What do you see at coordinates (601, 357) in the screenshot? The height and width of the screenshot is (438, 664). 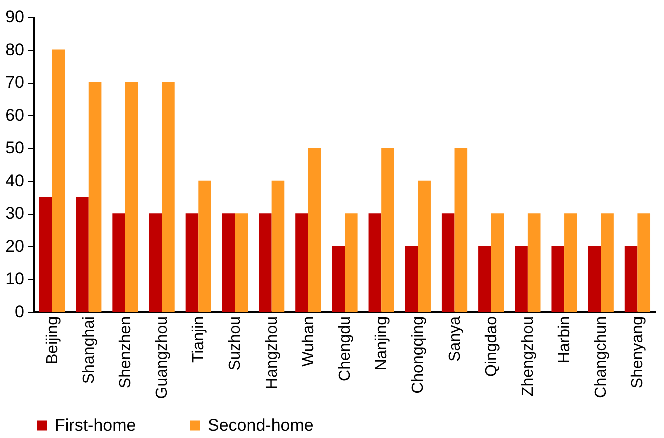 I see `x-tick-label: Changchun` at bounding box center [601, 357].